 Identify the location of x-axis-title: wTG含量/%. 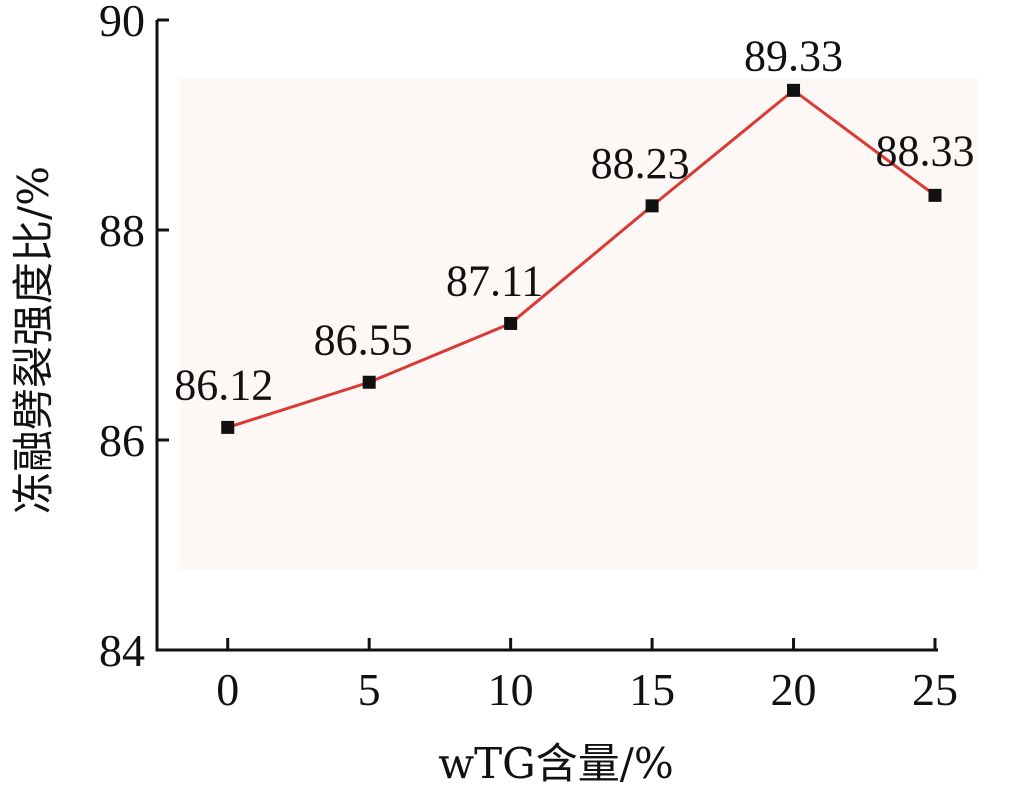
(556, 762).